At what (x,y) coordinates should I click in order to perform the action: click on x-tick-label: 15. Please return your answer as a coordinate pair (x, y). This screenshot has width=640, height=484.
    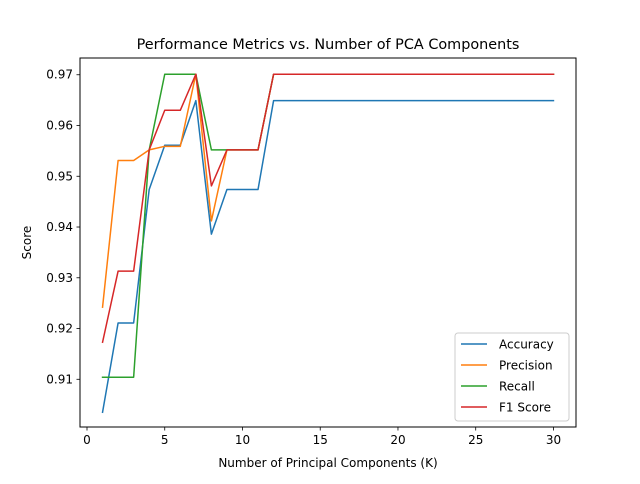
    Looking at the image, I should click on (320, 440).